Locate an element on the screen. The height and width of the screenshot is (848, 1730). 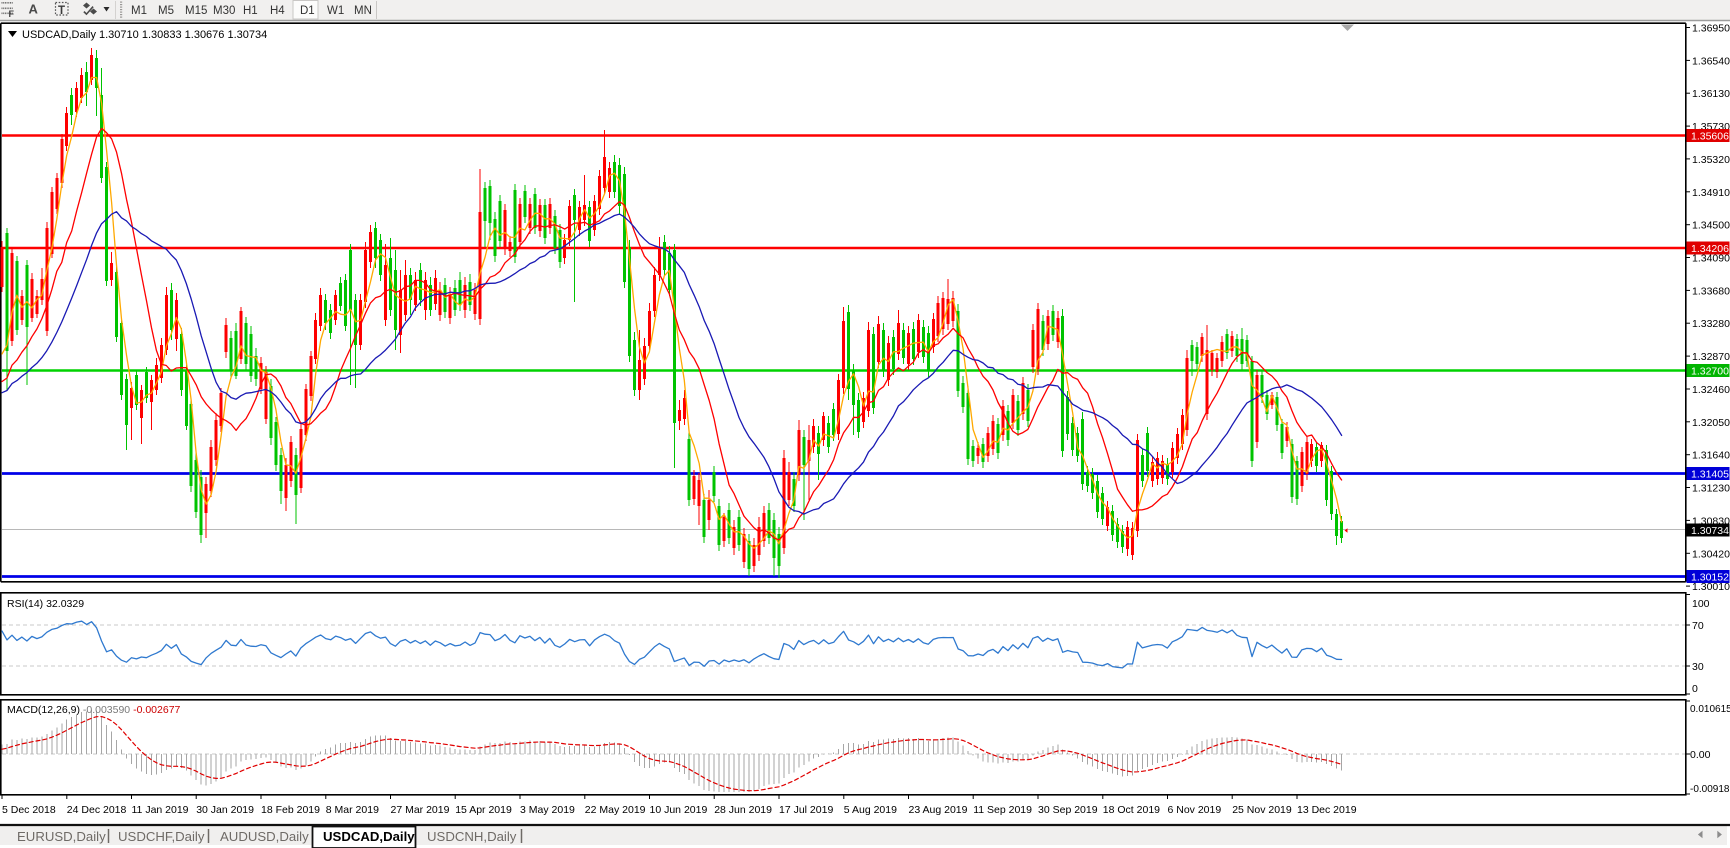
svg-text: 28 Jun 2019 is located at coordinates (743, 810).